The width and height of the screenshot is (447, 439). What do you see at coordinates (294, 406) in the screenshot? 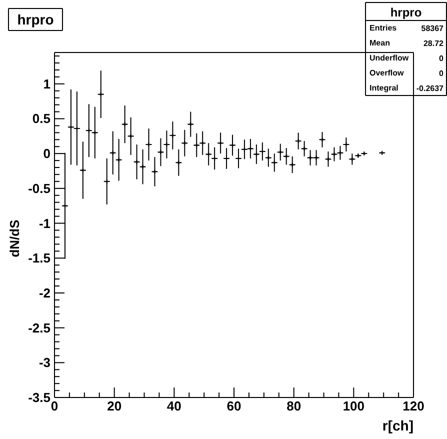
I see `x-tick-label: 80` at bounding box center [294, 406].